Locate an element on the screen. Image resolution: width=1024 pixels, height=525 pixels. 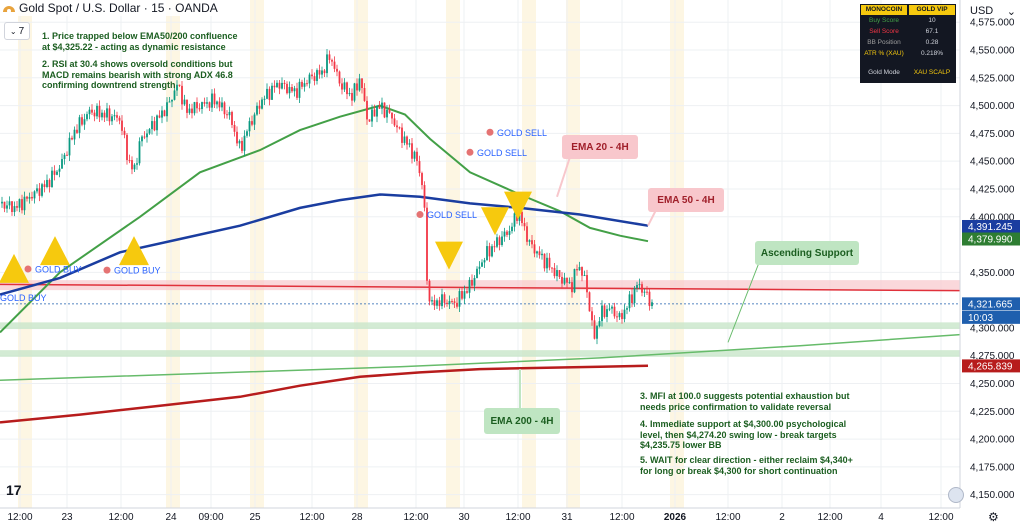
price-tick-label: 4,475.000 is located at coordinates (992, 134).